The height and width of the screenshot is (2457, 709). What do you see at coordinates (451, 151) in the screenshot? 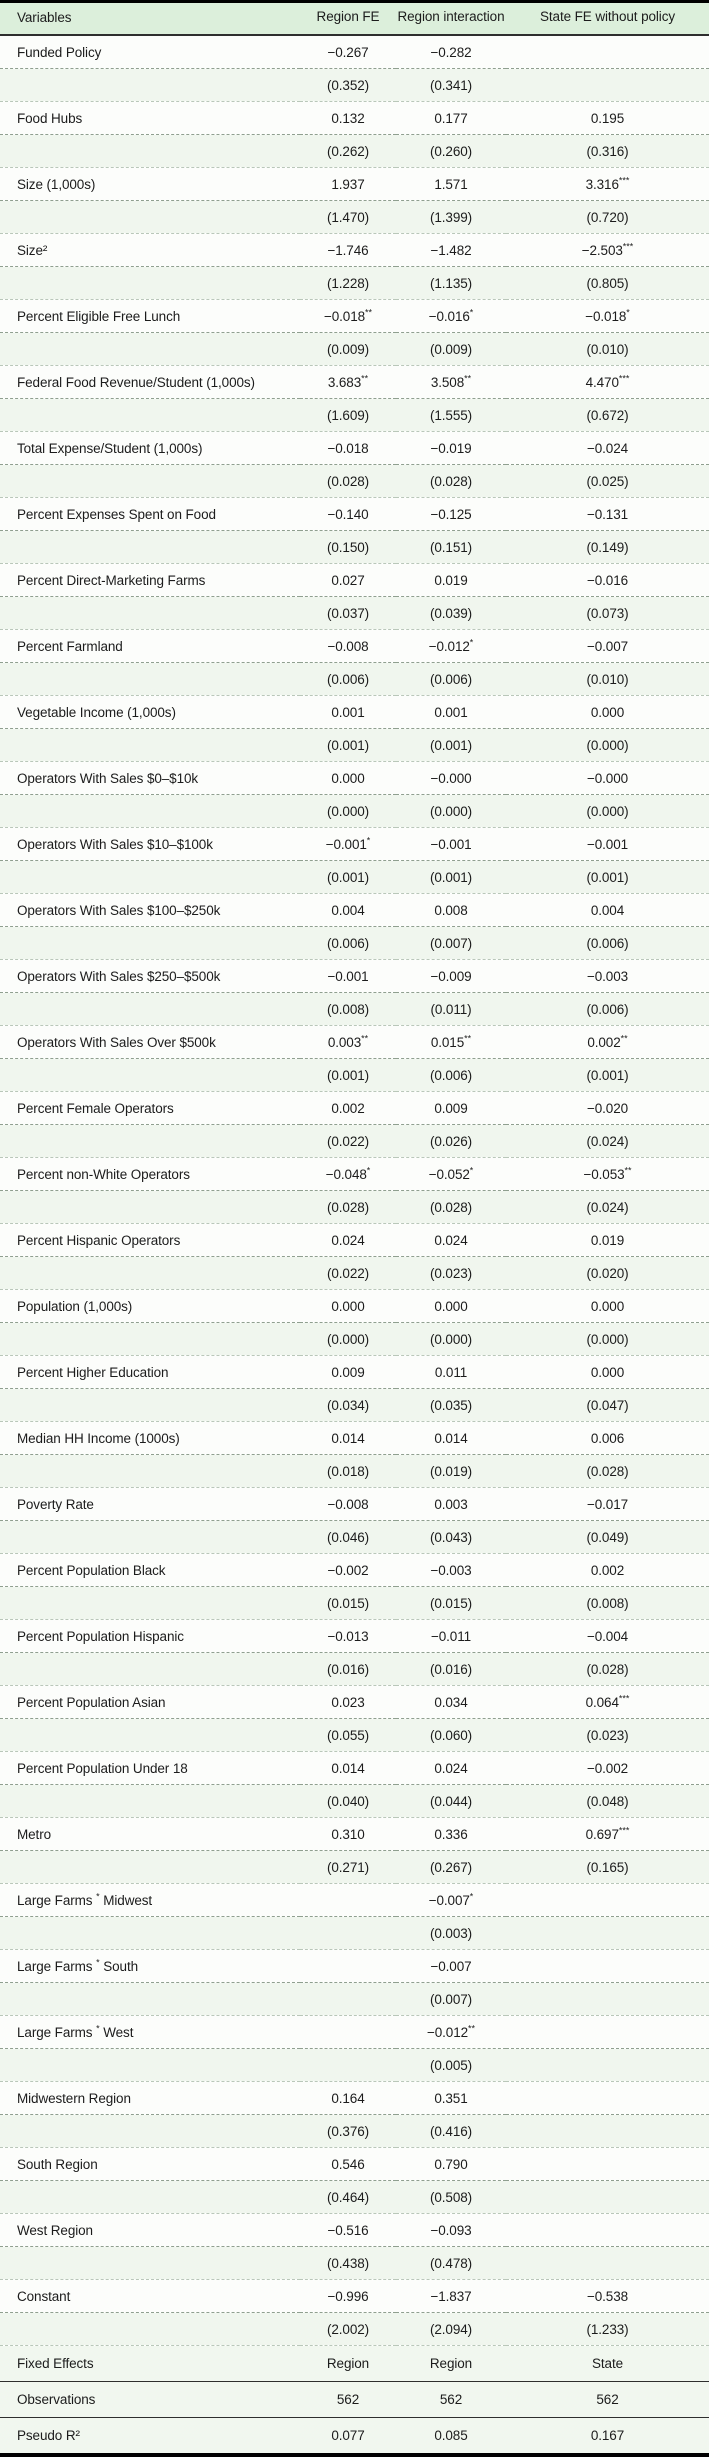
I see `se-cell: (0.260)` at bounding box center [451, 151].